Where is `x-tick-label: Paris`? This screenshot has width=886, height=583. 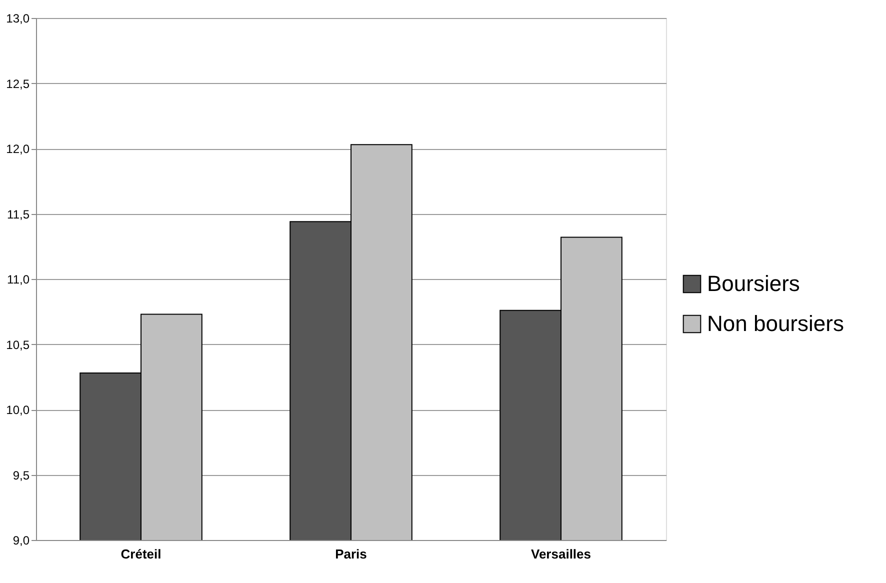
x-tick-label: Paris is located at coordinates (351, 554).